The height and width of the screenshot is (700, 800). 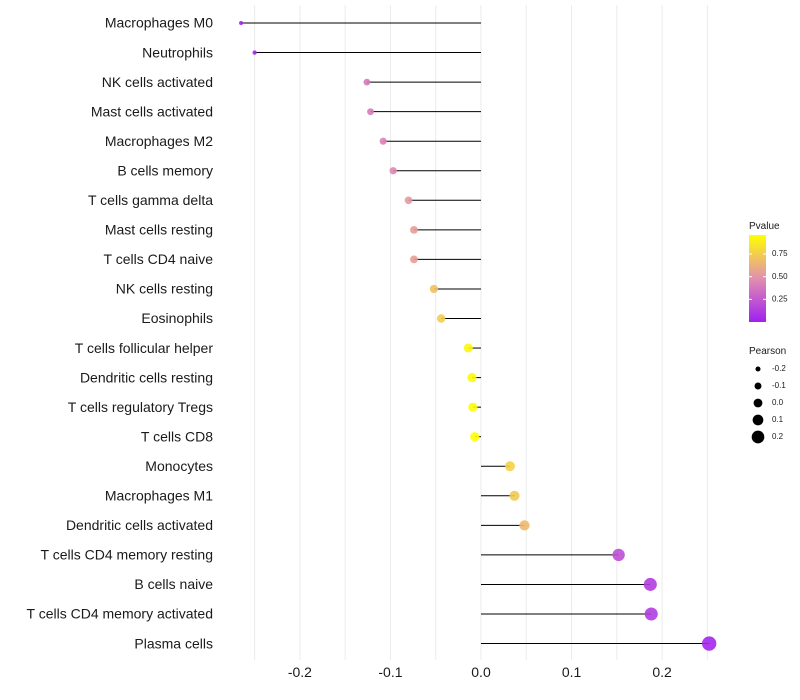 What do you see at coordinates (146, 377) in the screenshot?
I see `y-tick-label: Dendritic cells resting` at bounding box center [146, 377].